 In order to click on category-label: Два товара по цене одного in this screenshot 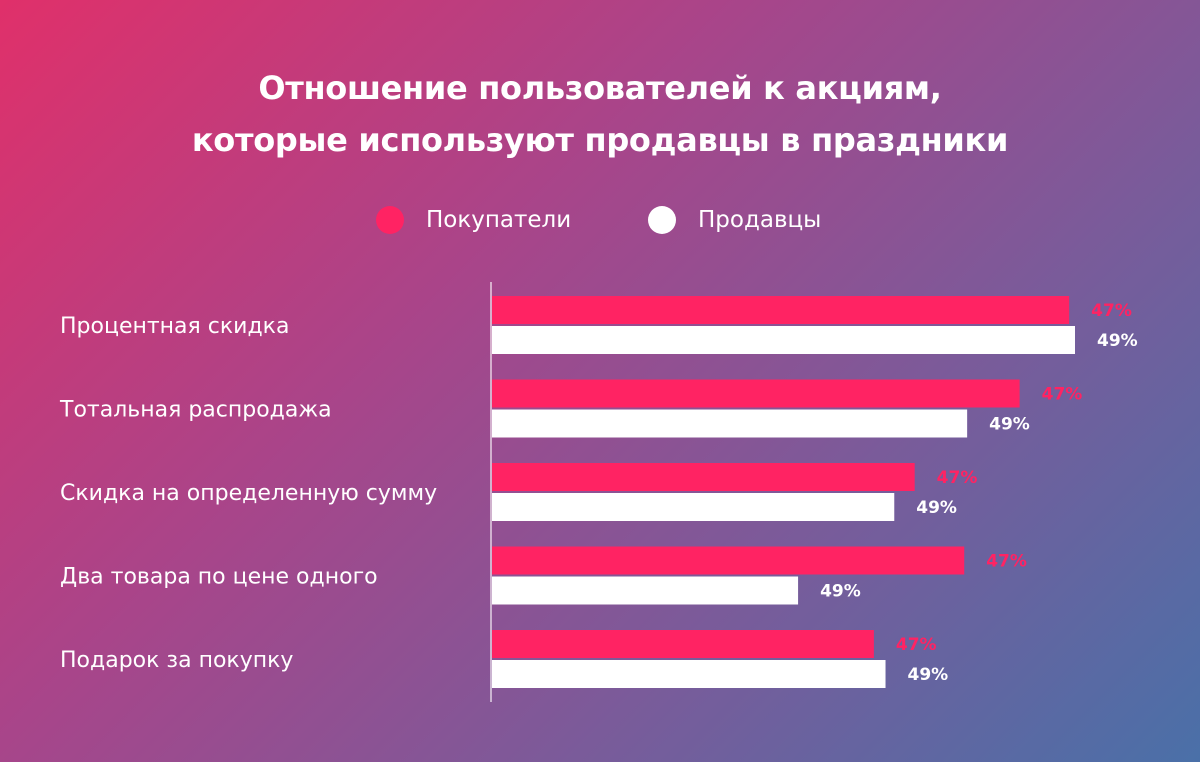, I will do `click(219, 577)`.